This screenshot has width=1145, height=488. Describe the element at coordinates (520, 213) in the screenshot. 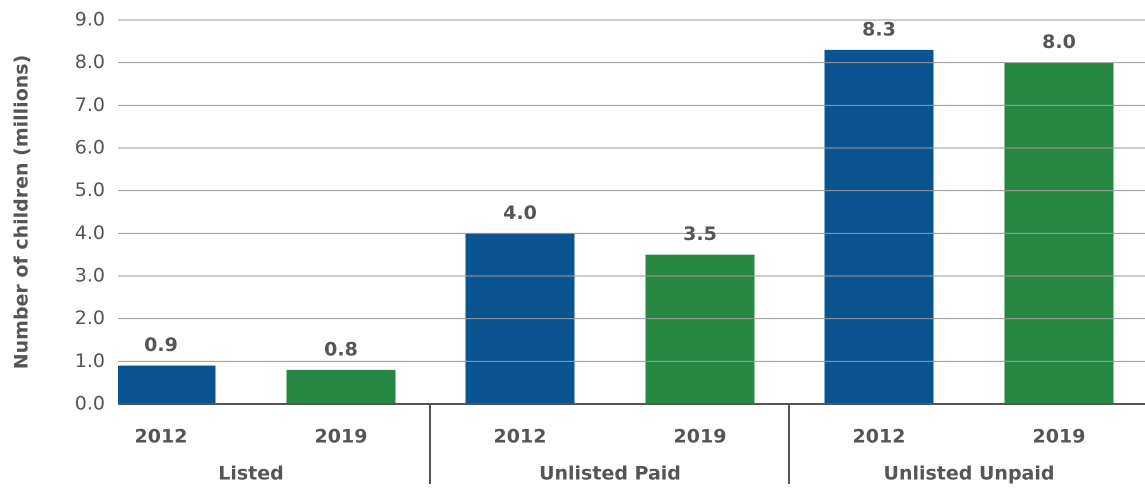

I see `value-label: 4.0` at that location.